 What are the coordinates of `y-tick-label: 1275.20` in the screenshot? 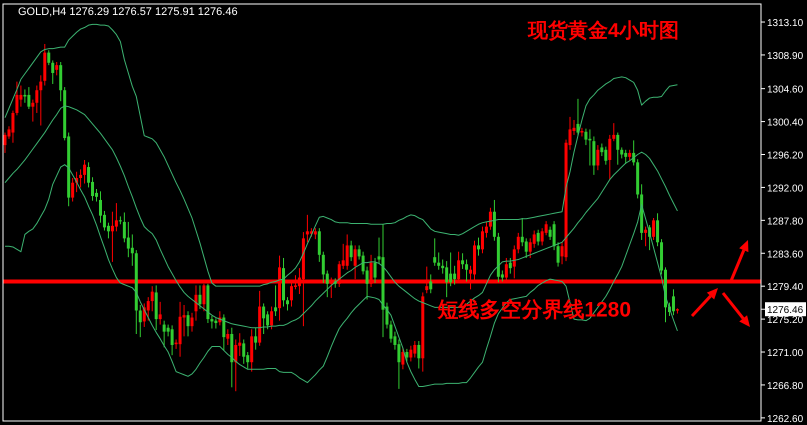 It's located at (785, 320).